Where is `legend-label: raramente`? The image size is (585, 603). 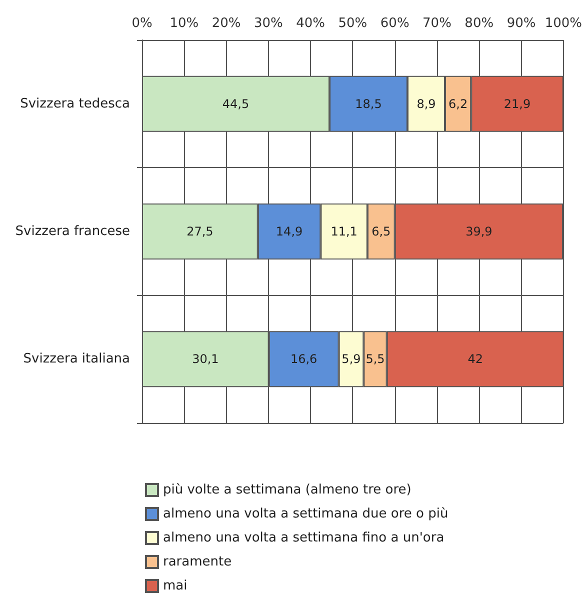
legend-label: raramente is located at coordinates (197, 562).